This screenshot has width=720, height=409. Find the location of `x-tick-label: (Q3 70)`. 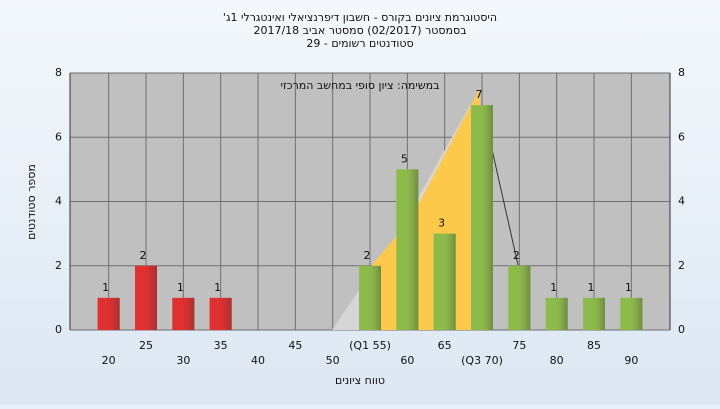

x-tick-label: (Q3 70) is located at coordinates (482, 360).